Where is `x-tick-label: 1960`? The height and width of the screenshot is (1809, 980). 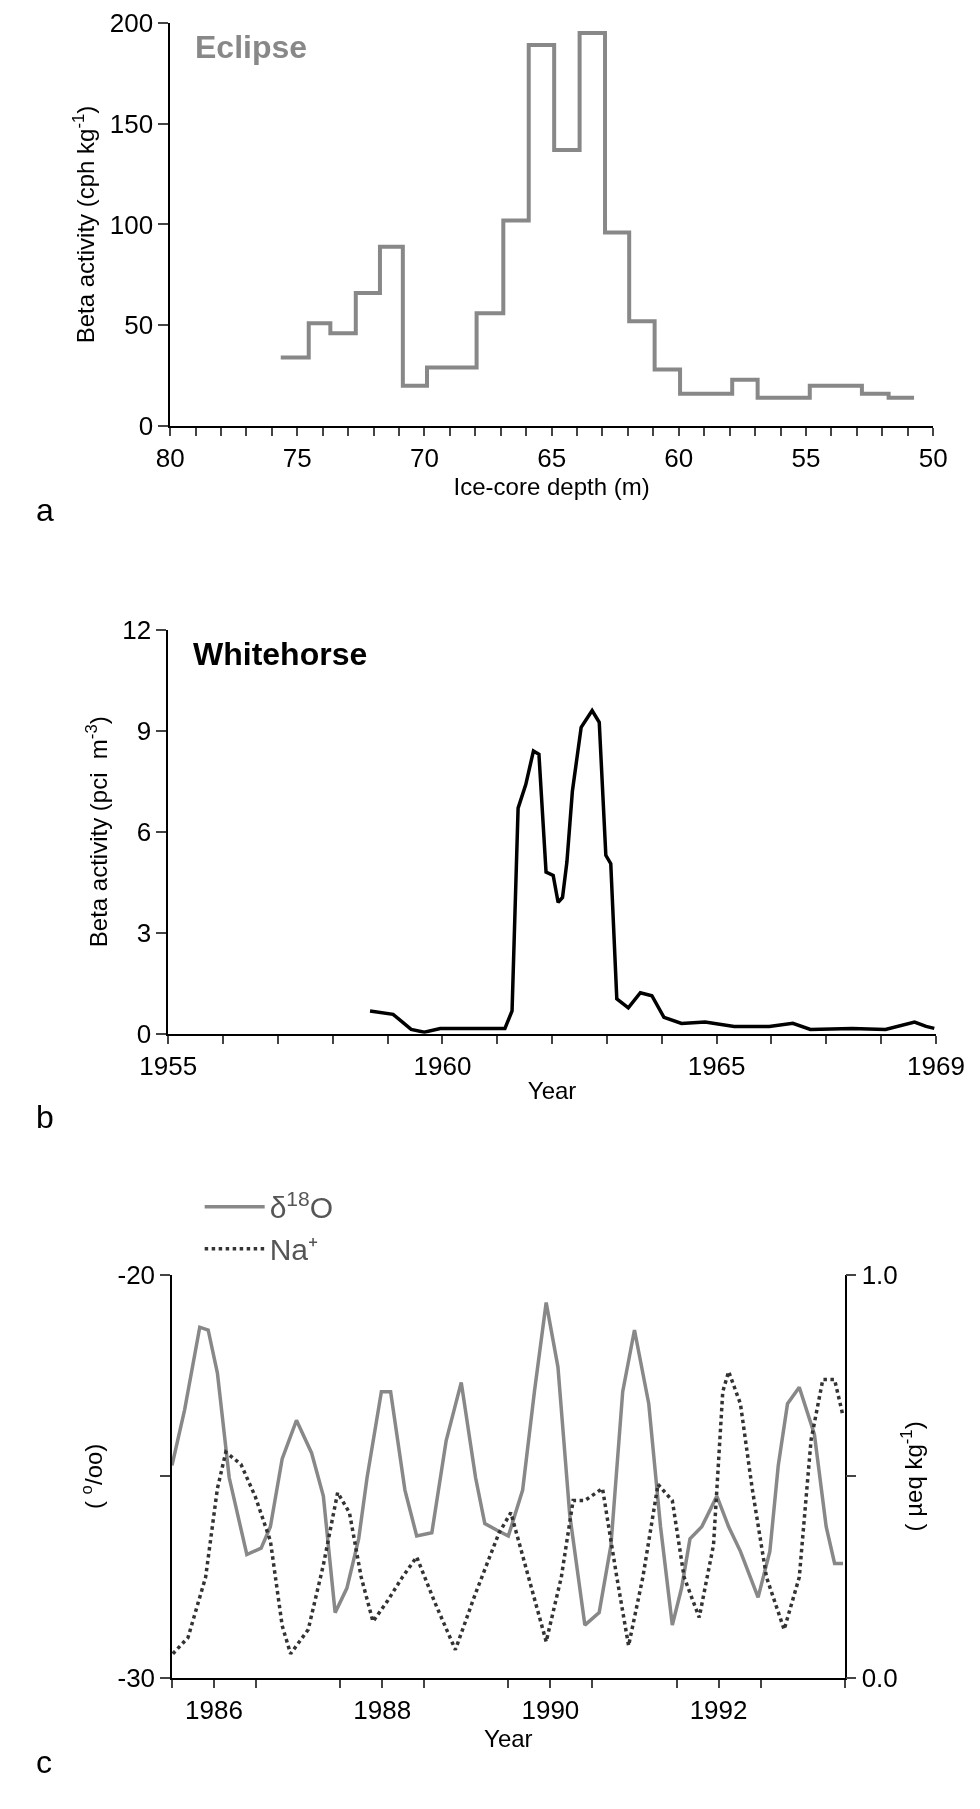 x-tick-label: 1960 is located at coordinates (442, 1065).